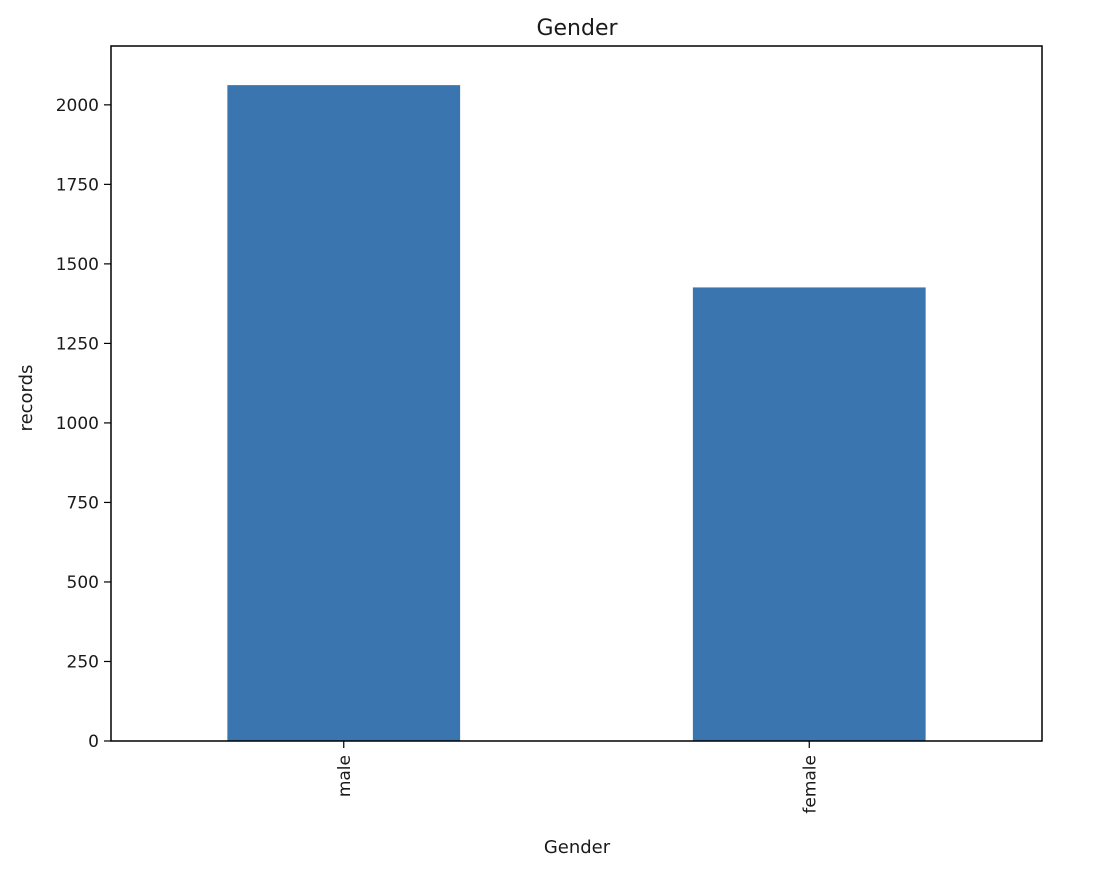  I want to click on x-axis-ticks: male female, so click(577, 777).